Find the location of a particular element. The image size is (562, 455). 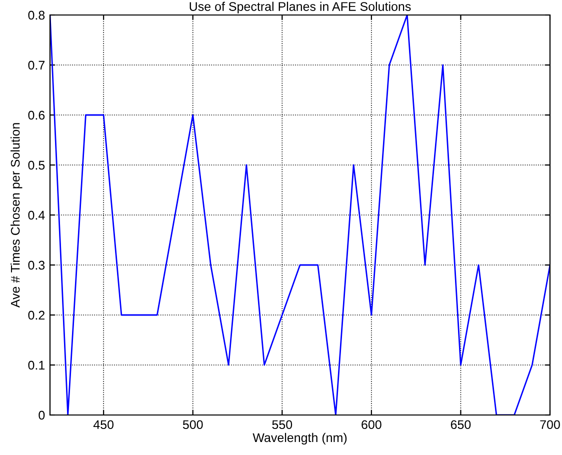

y-tick-label: 0.1 is located at coordinates (36, 365).